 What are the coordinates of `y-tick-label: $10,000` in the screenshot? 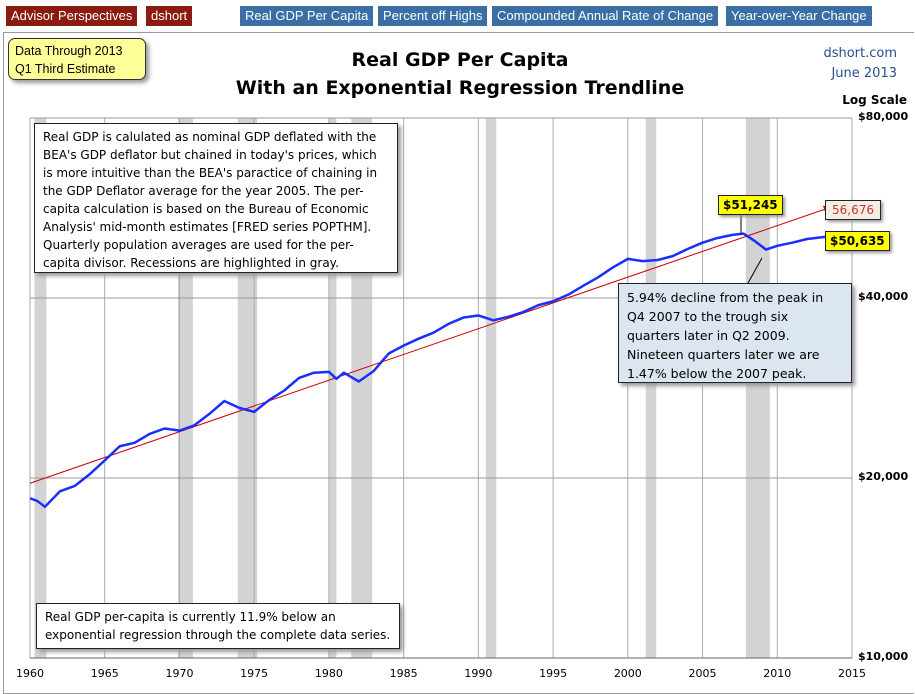 It's located at (883, 656).